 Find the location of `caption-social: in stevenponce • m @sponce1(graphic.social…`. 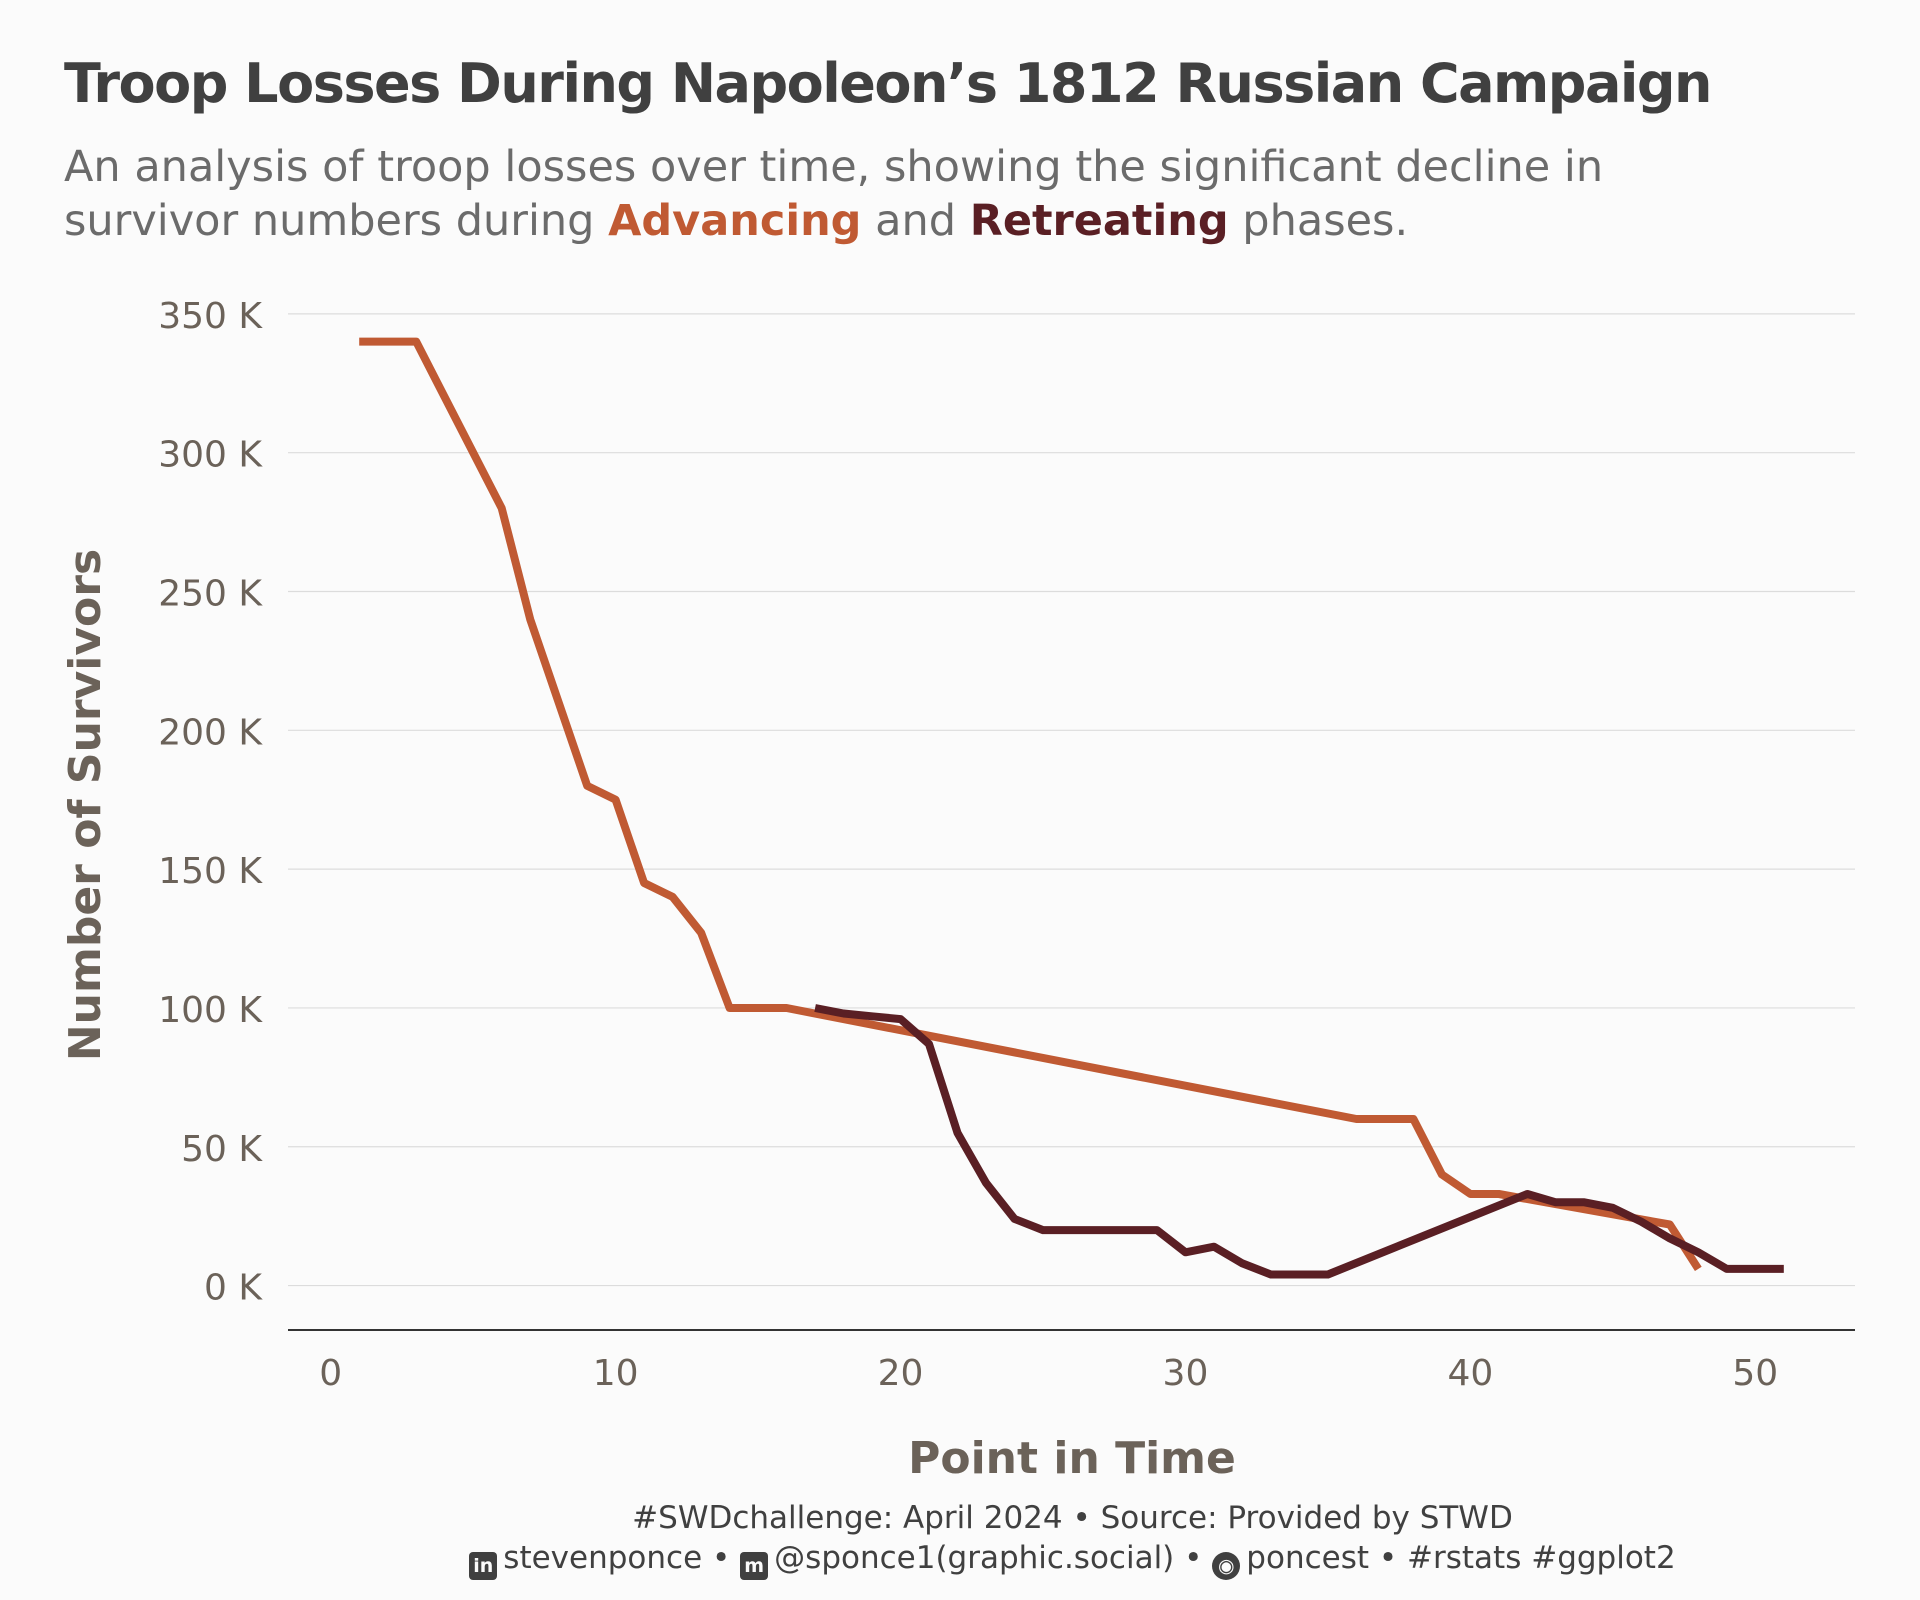

caption-social: in stevenponce • m @sponce1(graphic.social… is located at coordinates (960, 1560).